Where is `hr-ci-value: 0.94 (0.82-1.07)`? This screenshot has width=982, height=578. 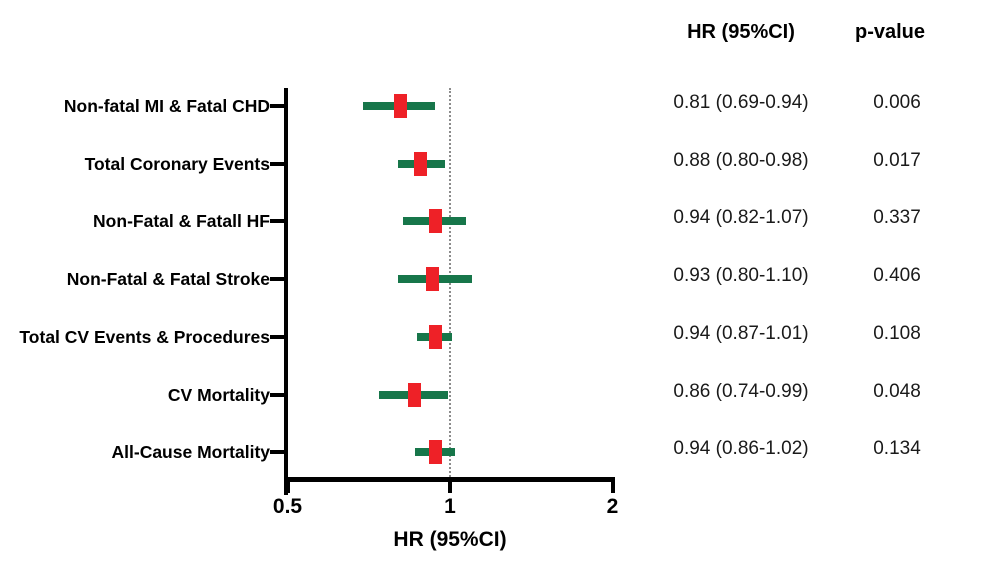
hr-ci-value: 0.94 (0.82-1.07) is located at coordinates (741, 218).